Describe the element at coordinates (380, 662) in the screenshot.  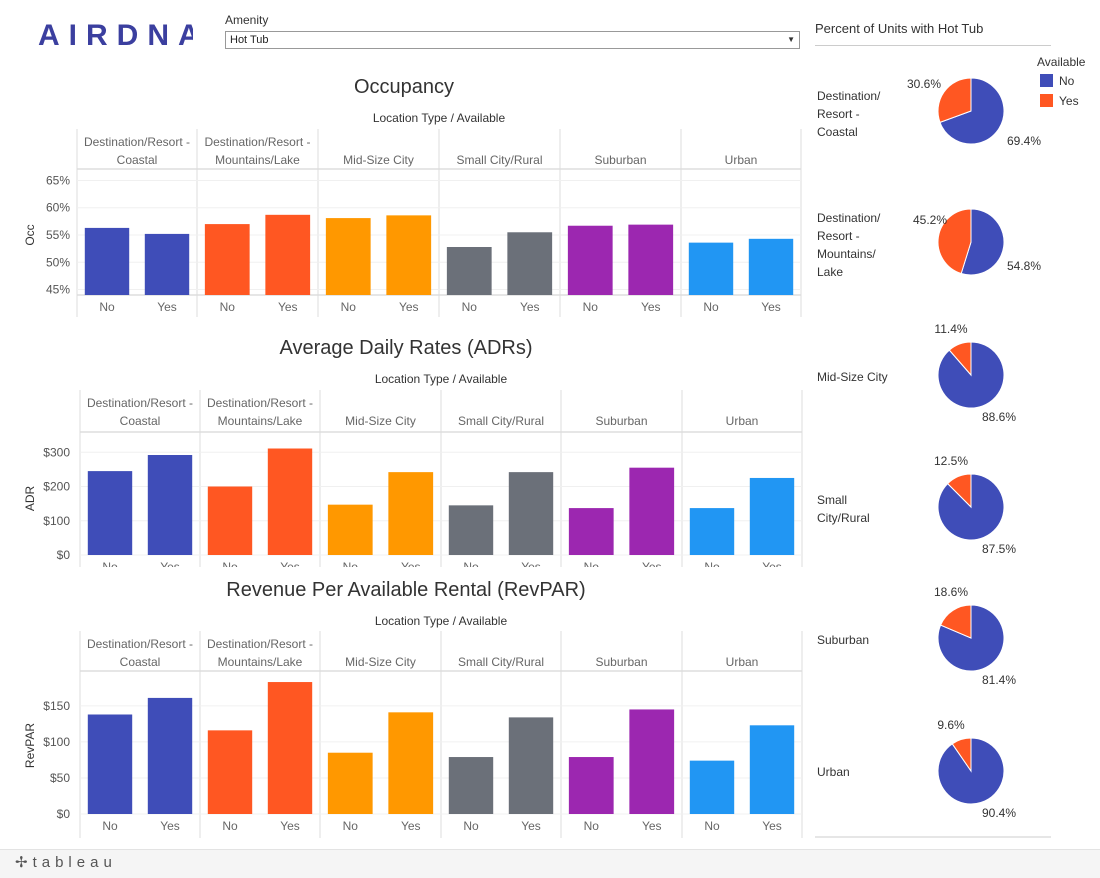
I see `category-label: Mid-Size City` at that location.